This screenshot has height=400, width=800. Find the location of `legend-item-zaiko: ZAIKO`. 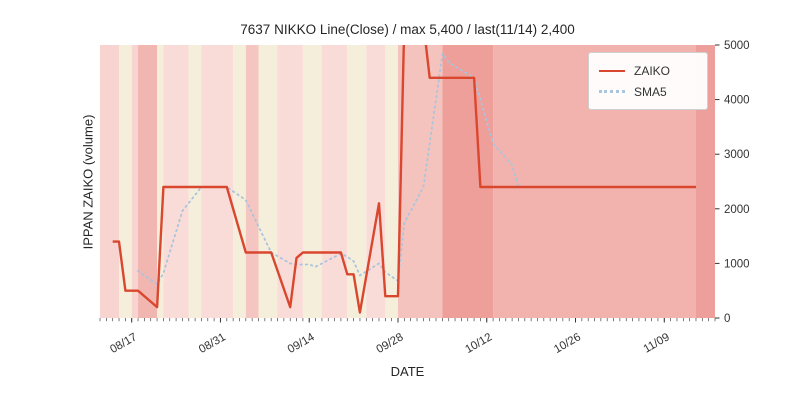

legend-item-zaiko: ZAIKO is located at coordinates (648, 70).